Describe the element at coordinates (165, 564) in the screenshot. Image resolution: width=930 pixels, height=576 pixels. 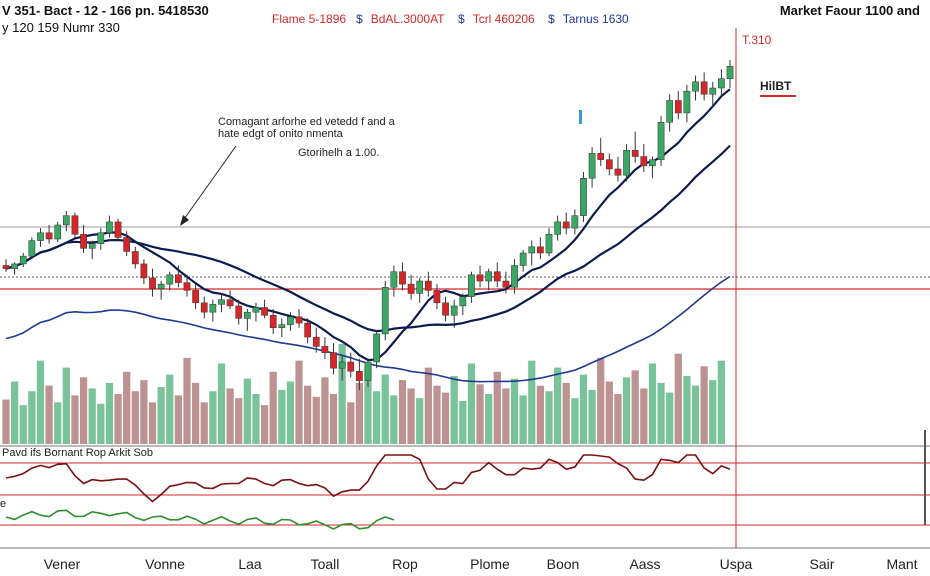
I see `x-tick-2: Vonne` at that location.